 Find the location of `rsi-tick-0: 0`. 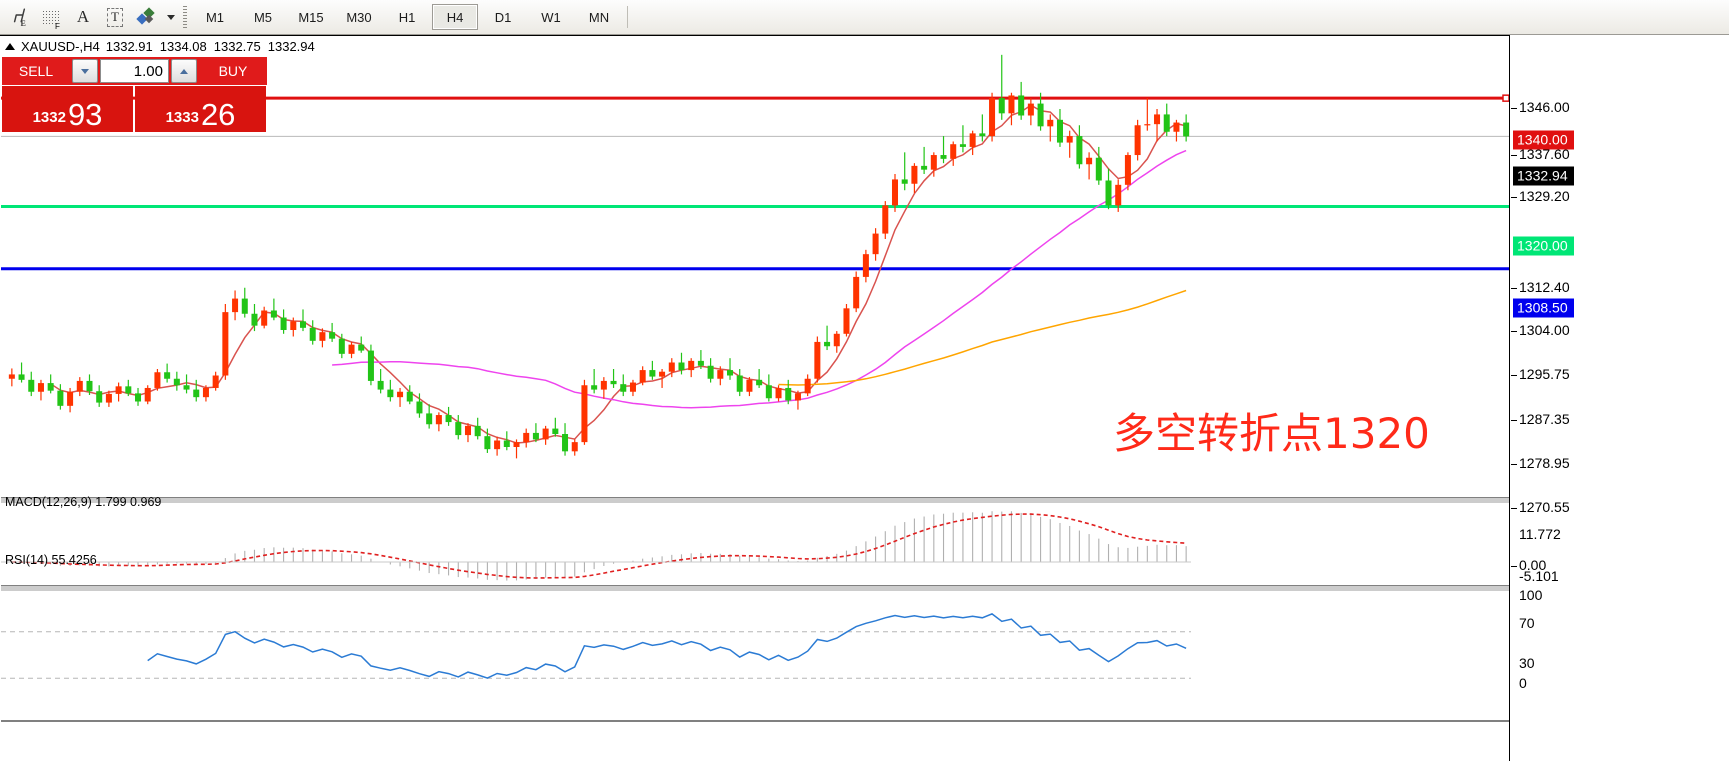

rsi-tick-0: 0 is located at coordinates (1523, 683).